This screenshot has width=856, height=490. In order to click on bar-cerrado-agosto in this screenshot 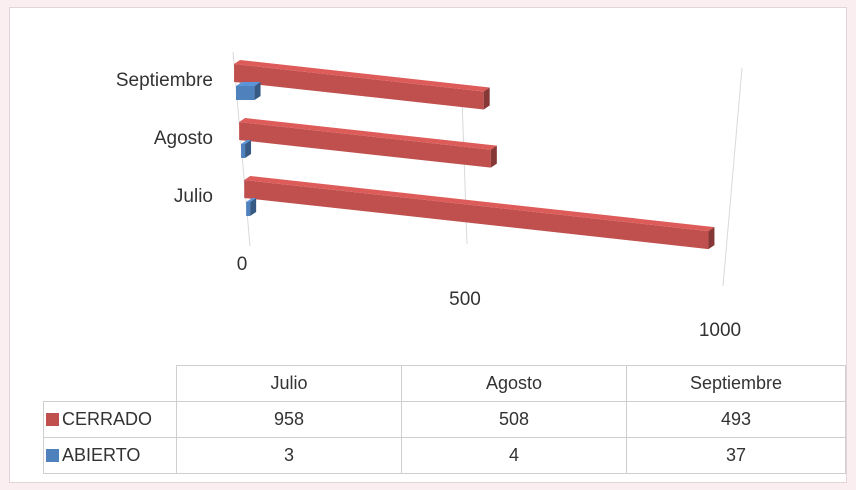, I will do `click(365, 145)`.